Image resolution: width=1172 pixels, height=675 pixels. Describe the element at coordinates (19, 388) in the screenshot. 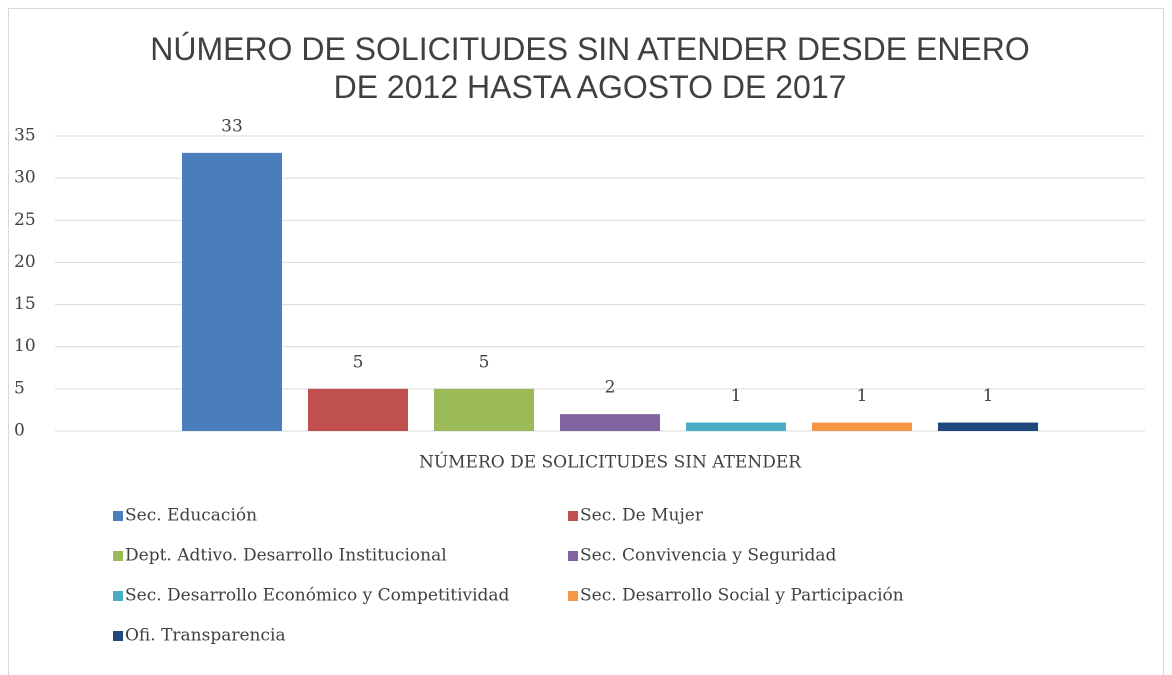

I see `y-tick-label: 5` at that location.